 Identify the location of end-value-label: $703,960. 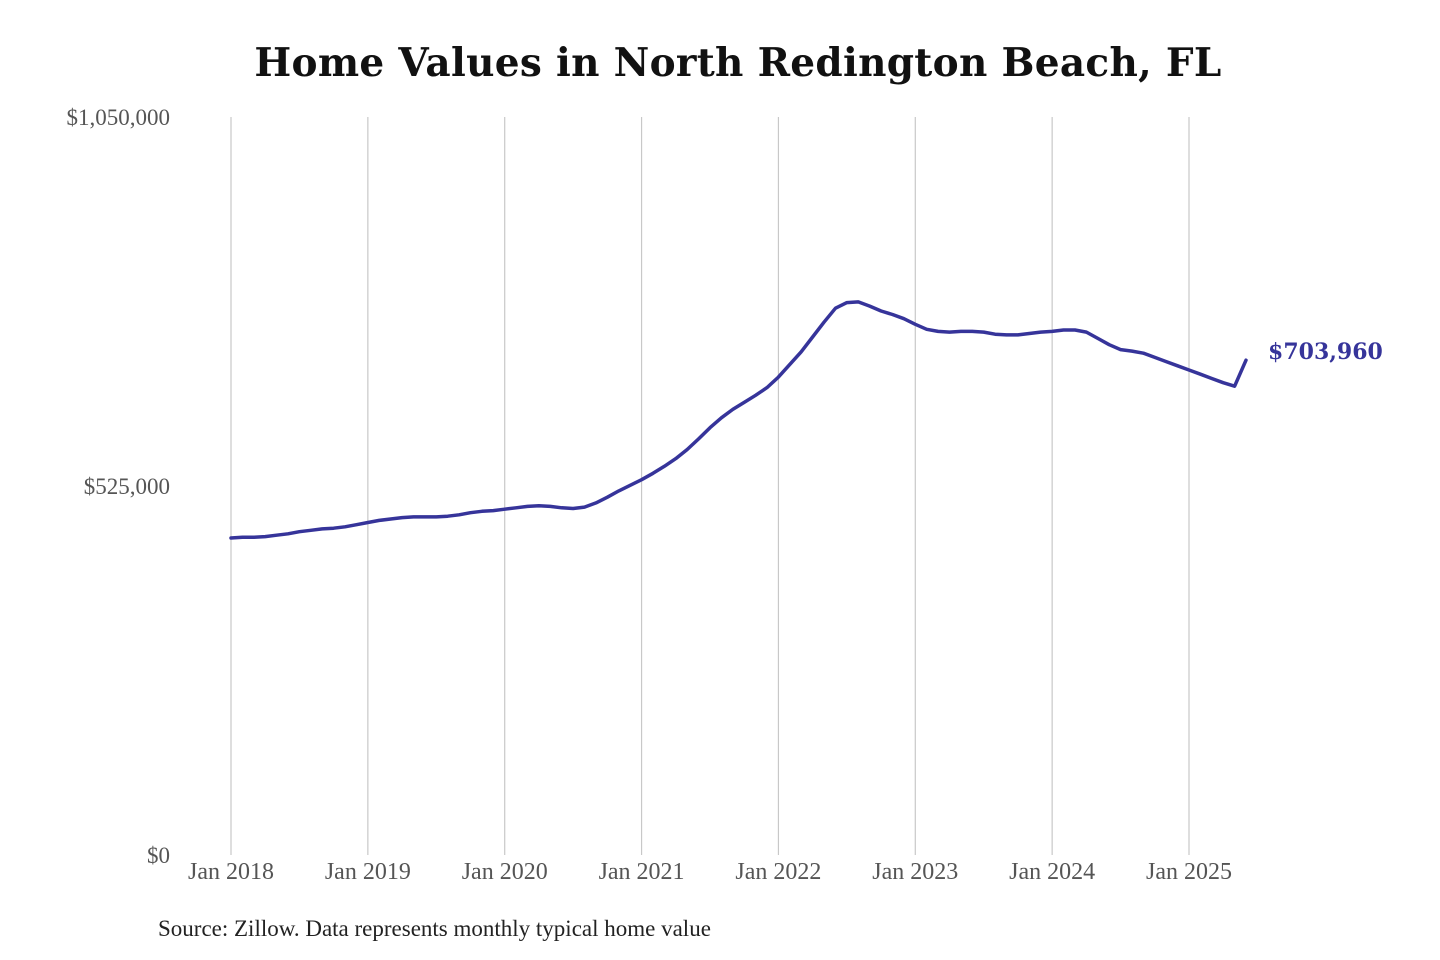
(1325, 352).